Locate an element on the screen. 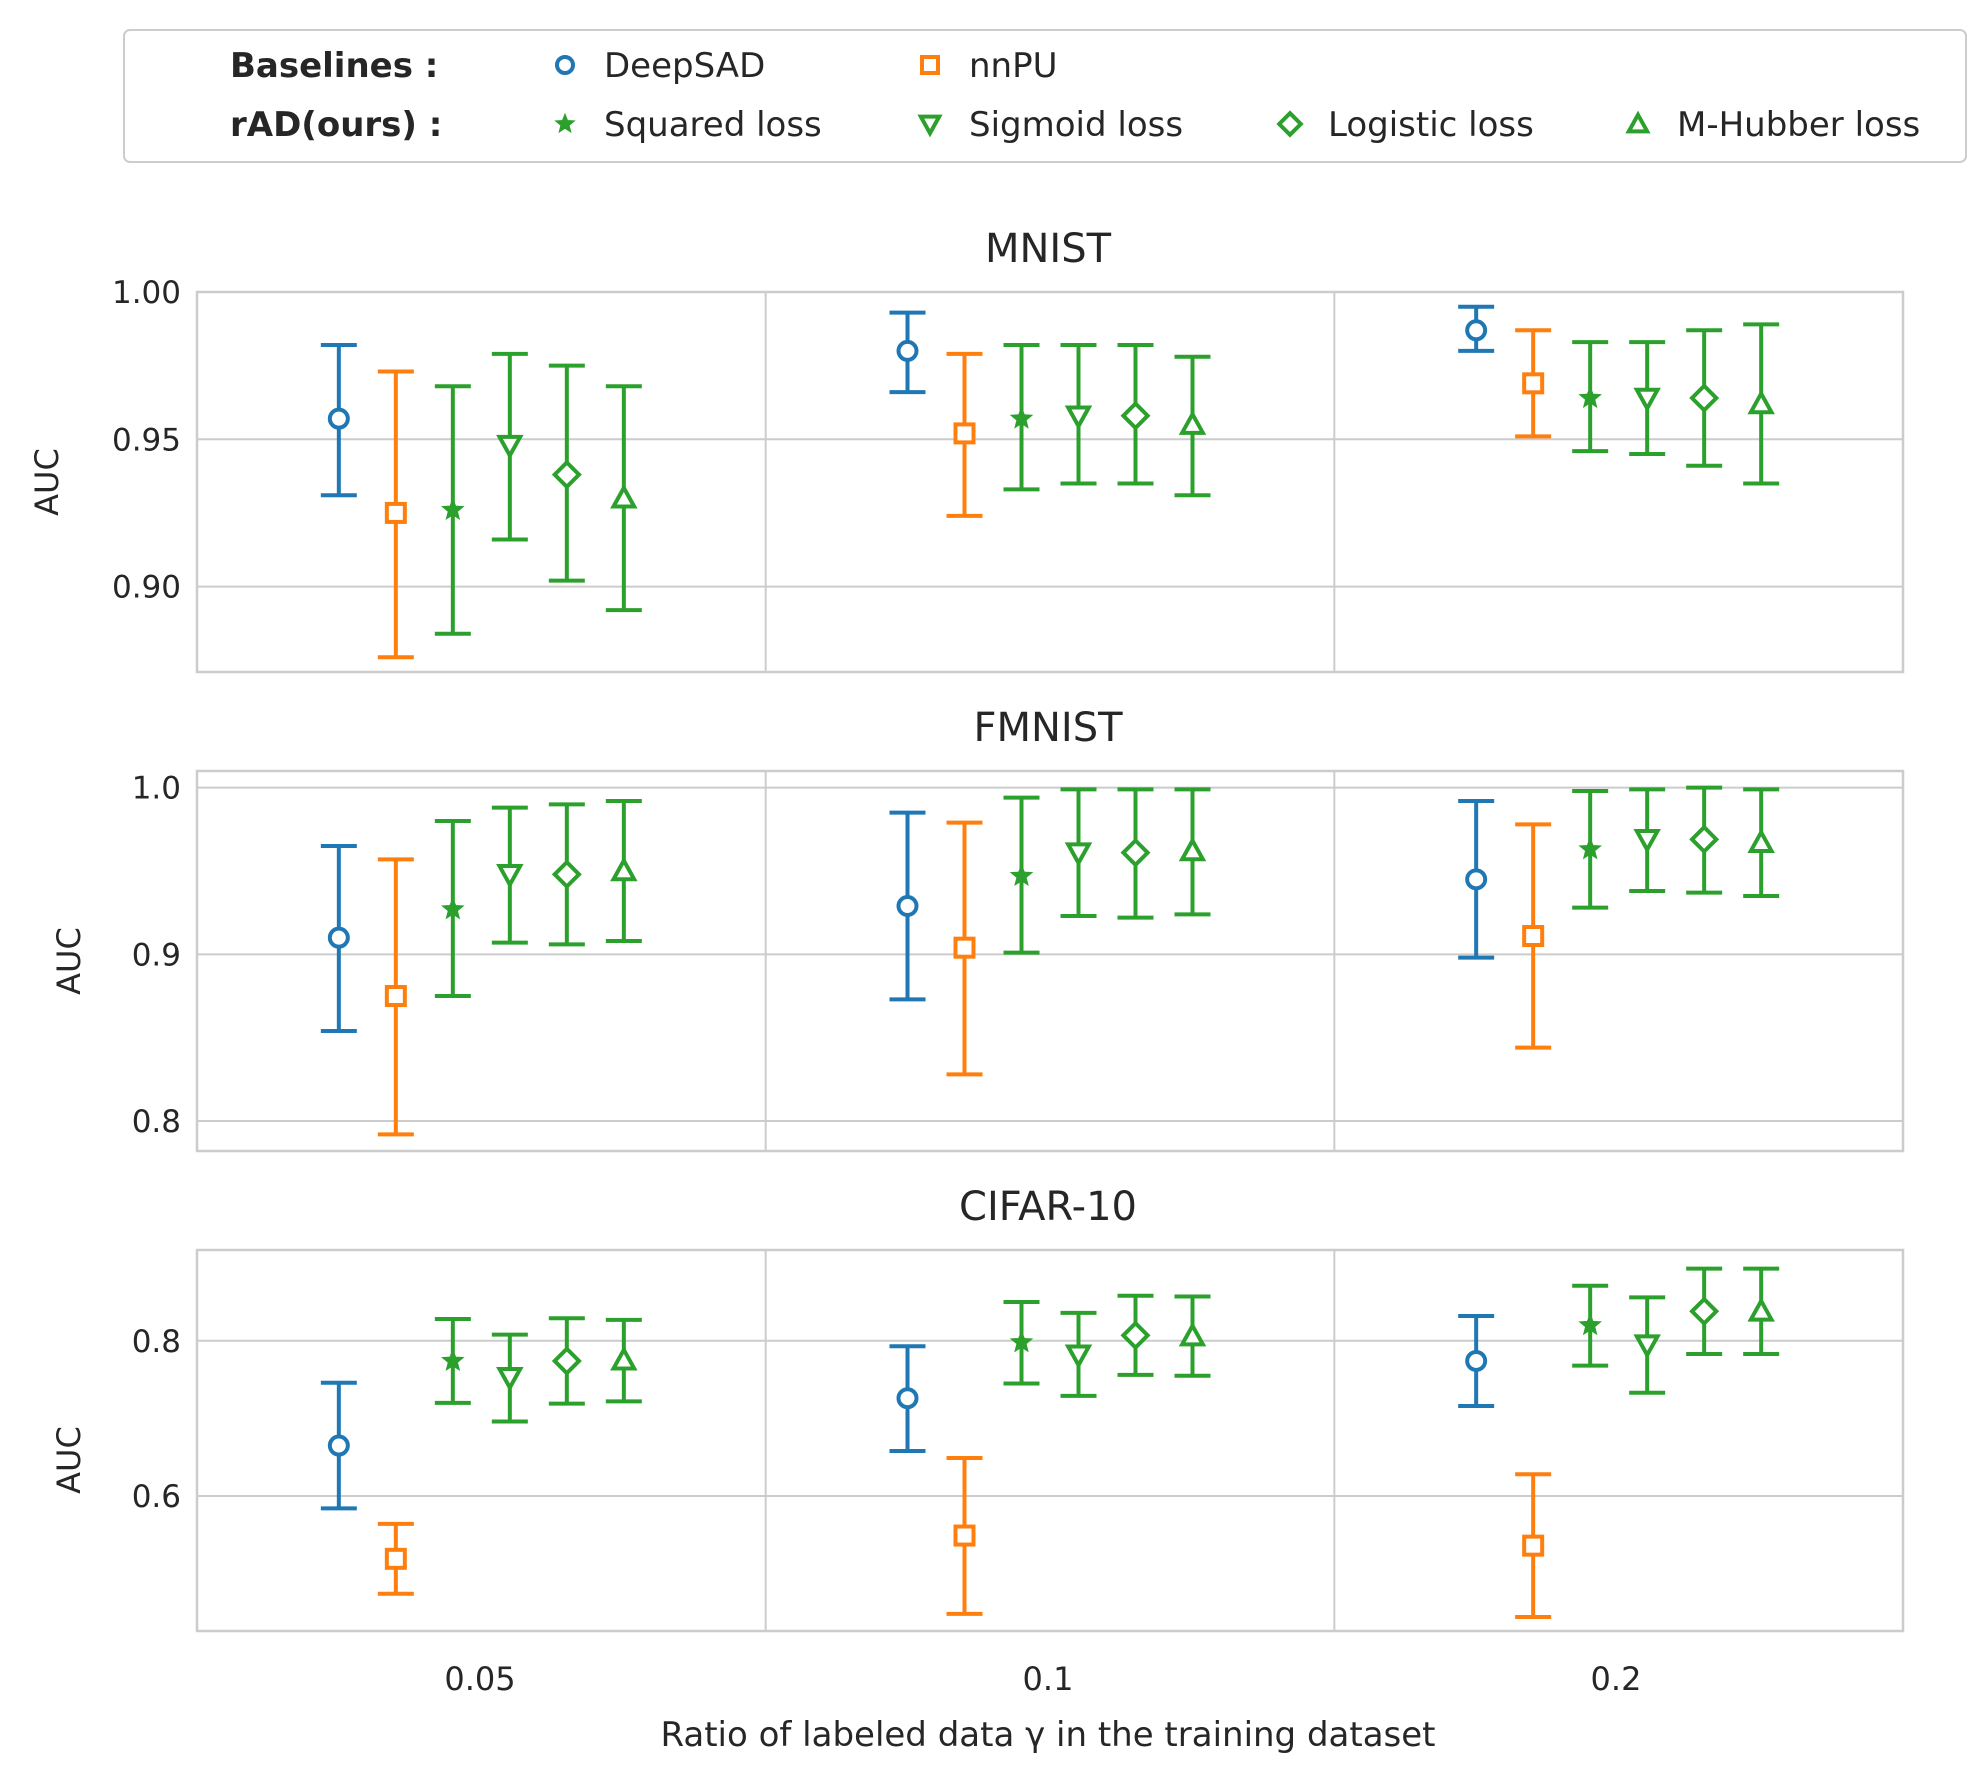  x-tick-label-0.1: 0.1 is located at coordinates (1048, 1679).